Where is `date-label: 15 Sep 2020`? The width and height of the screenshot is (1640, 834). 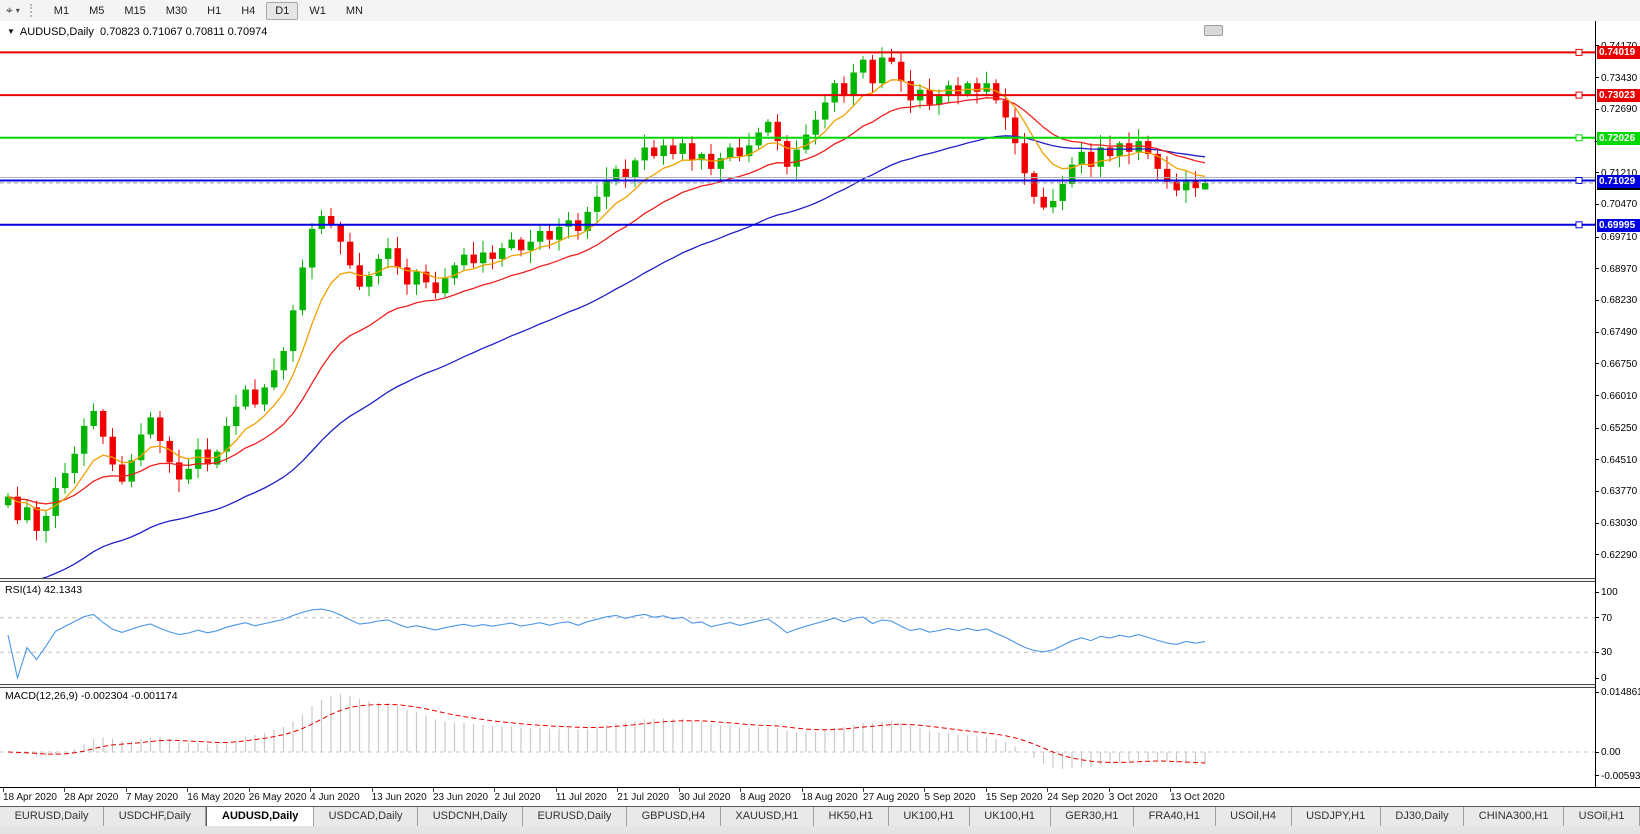 date-label: 15 Sep 2020 is located at coordinates (1014, 797).